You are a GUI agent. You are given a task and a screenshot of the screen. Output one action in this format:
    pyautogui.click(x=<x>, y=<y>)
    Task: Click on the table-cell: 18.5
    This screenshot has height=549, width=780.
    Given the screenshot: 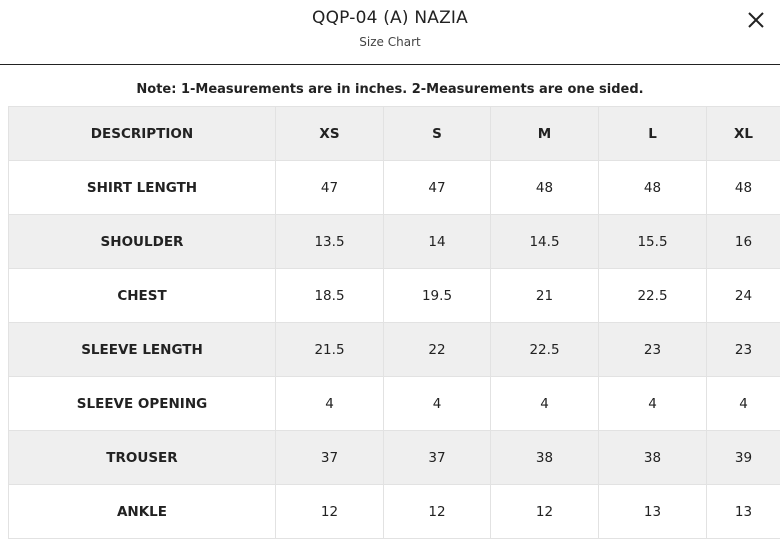 What is the action you would take?
    pyautogui.click(x=329, y=295)
    